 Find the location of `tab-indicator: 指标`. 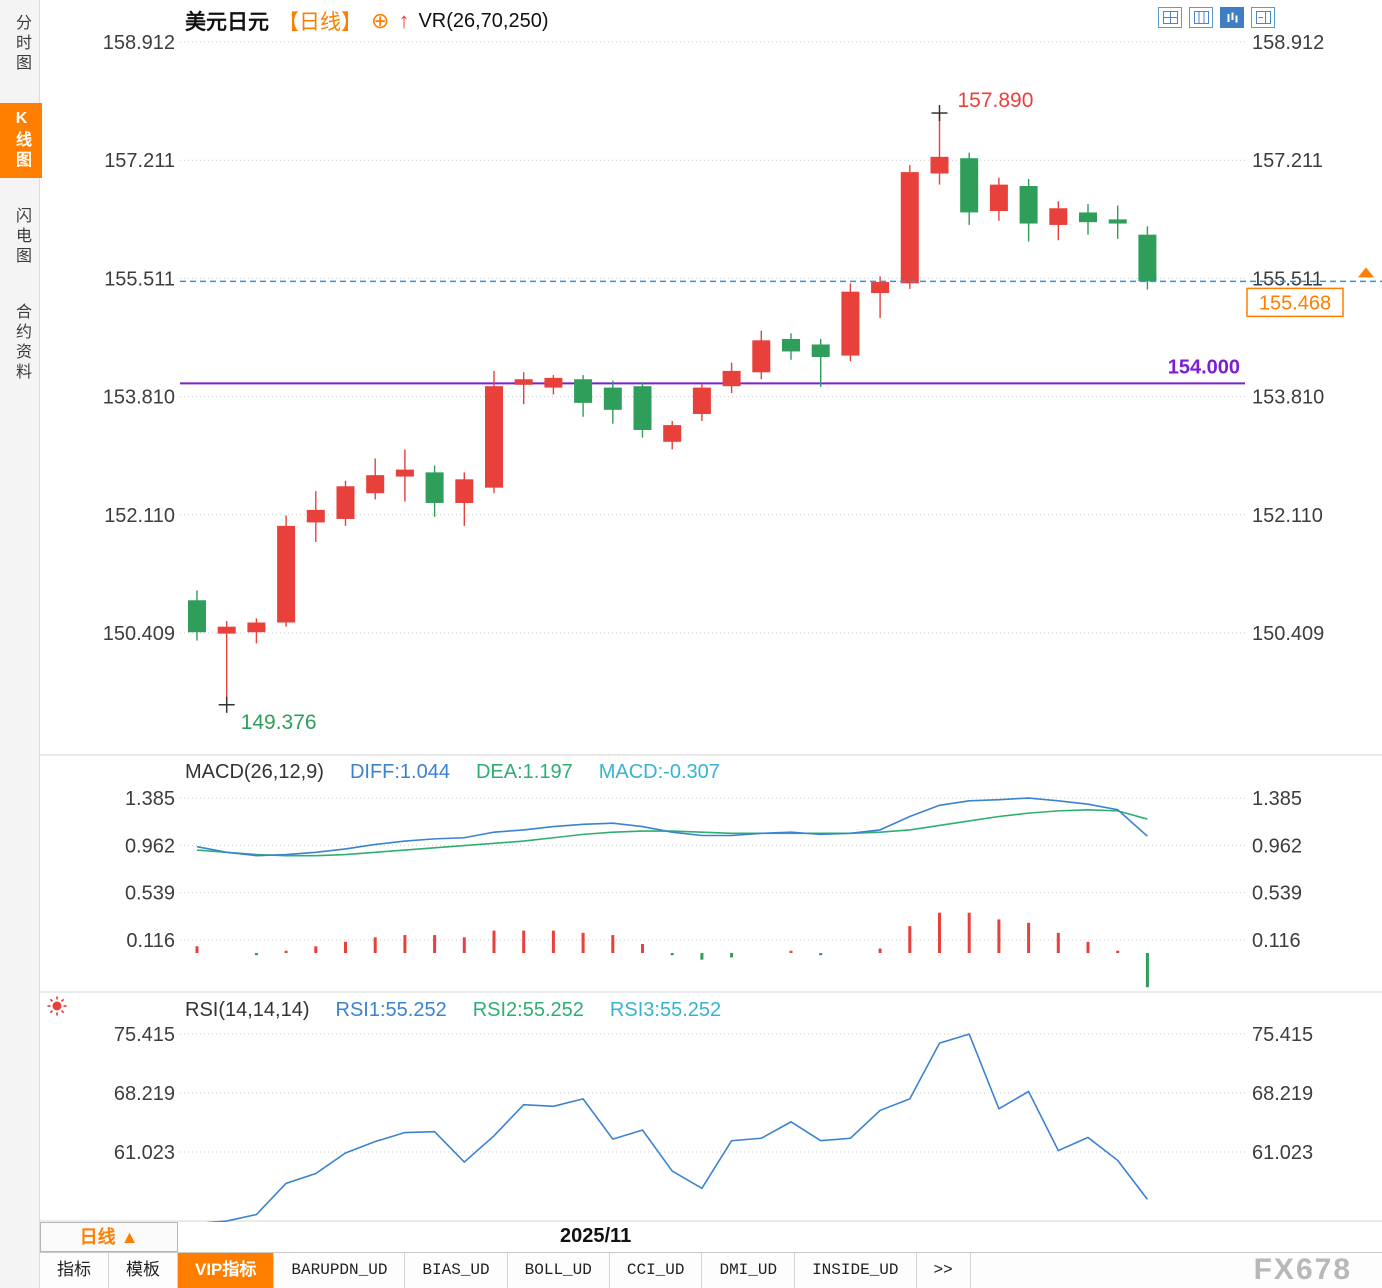

tab-indicator: 指标 is located at coordinates (74, 1270).